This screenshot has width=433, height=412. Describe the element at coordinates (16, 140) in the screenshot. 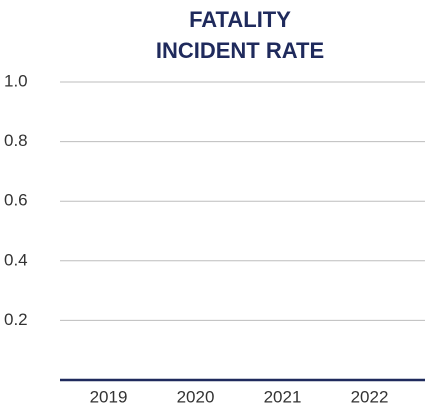

I see `y-tick-label: 0.8` at that location.